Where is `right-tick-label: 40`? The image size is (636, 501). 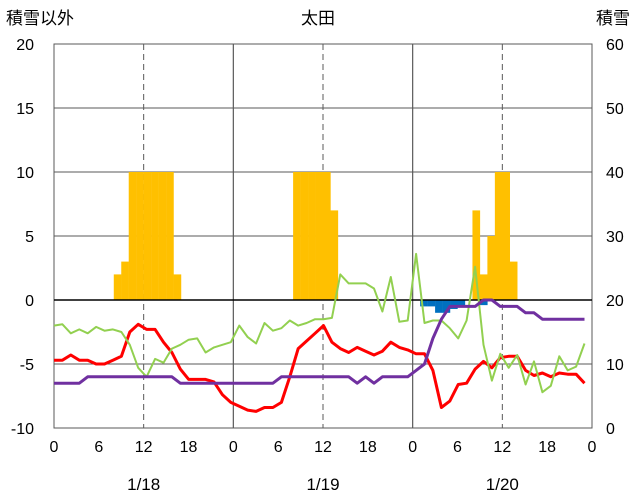 right-tick-label: 40 is located at coordinates (615, 173).